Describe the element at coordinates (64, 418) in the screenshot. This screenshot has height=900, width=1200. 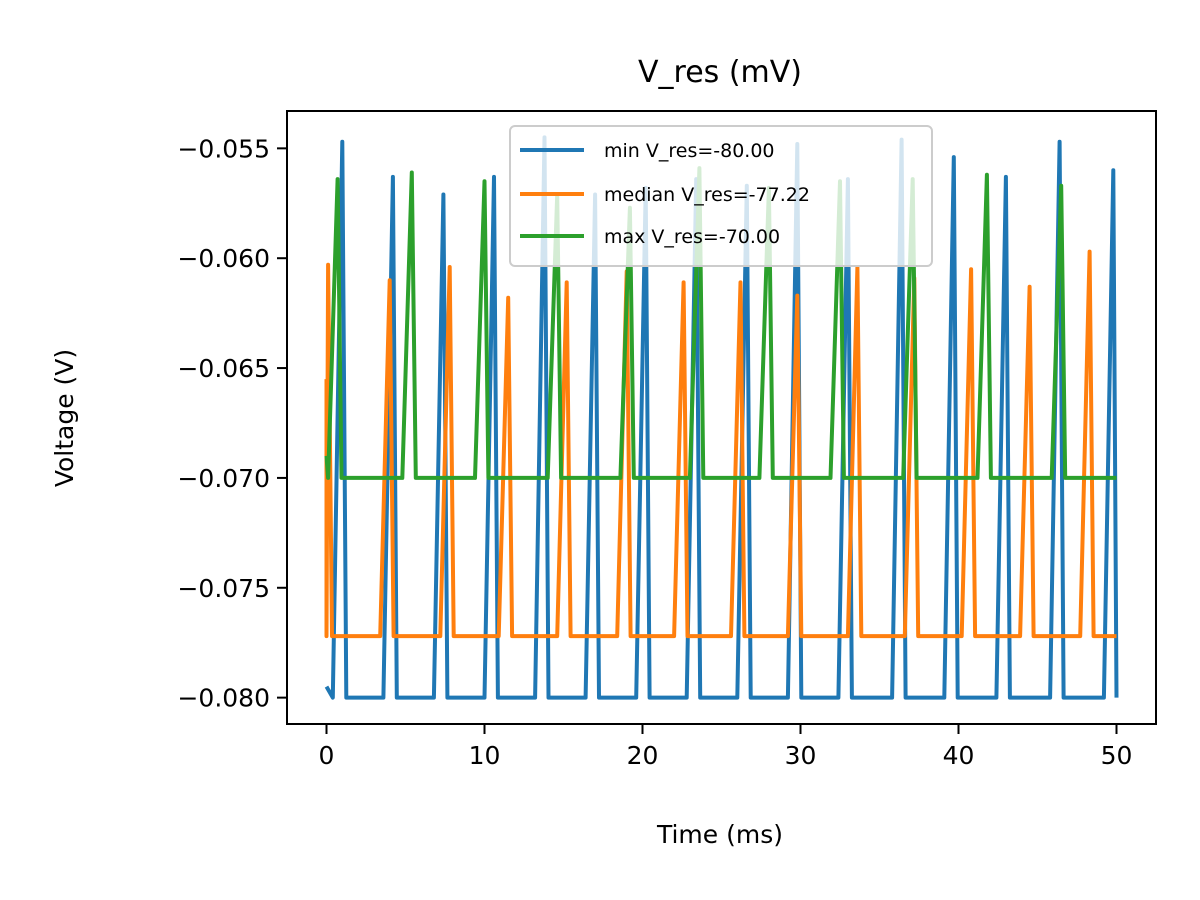
I see `y-axis-label: Voltage (V)` at that location.